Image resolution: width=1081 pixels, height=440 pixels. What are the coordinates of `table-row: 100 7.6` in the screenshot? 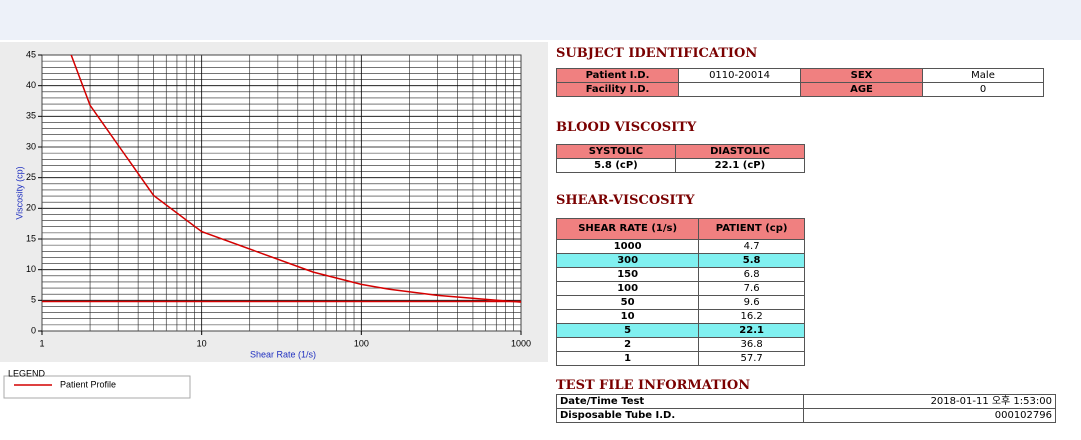 It's located at (680, 288).